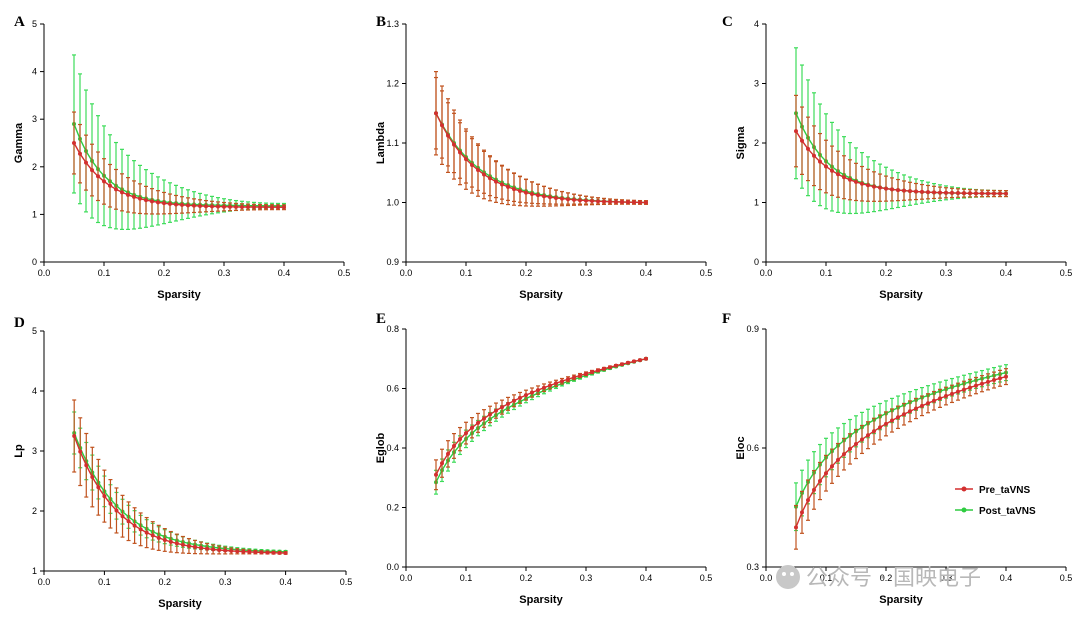 The height and width of the screenshot is (618, 1080). Describe the element at coordinates (34, 24) in the screenshot. I see `y-tick-label: 5` at that location.